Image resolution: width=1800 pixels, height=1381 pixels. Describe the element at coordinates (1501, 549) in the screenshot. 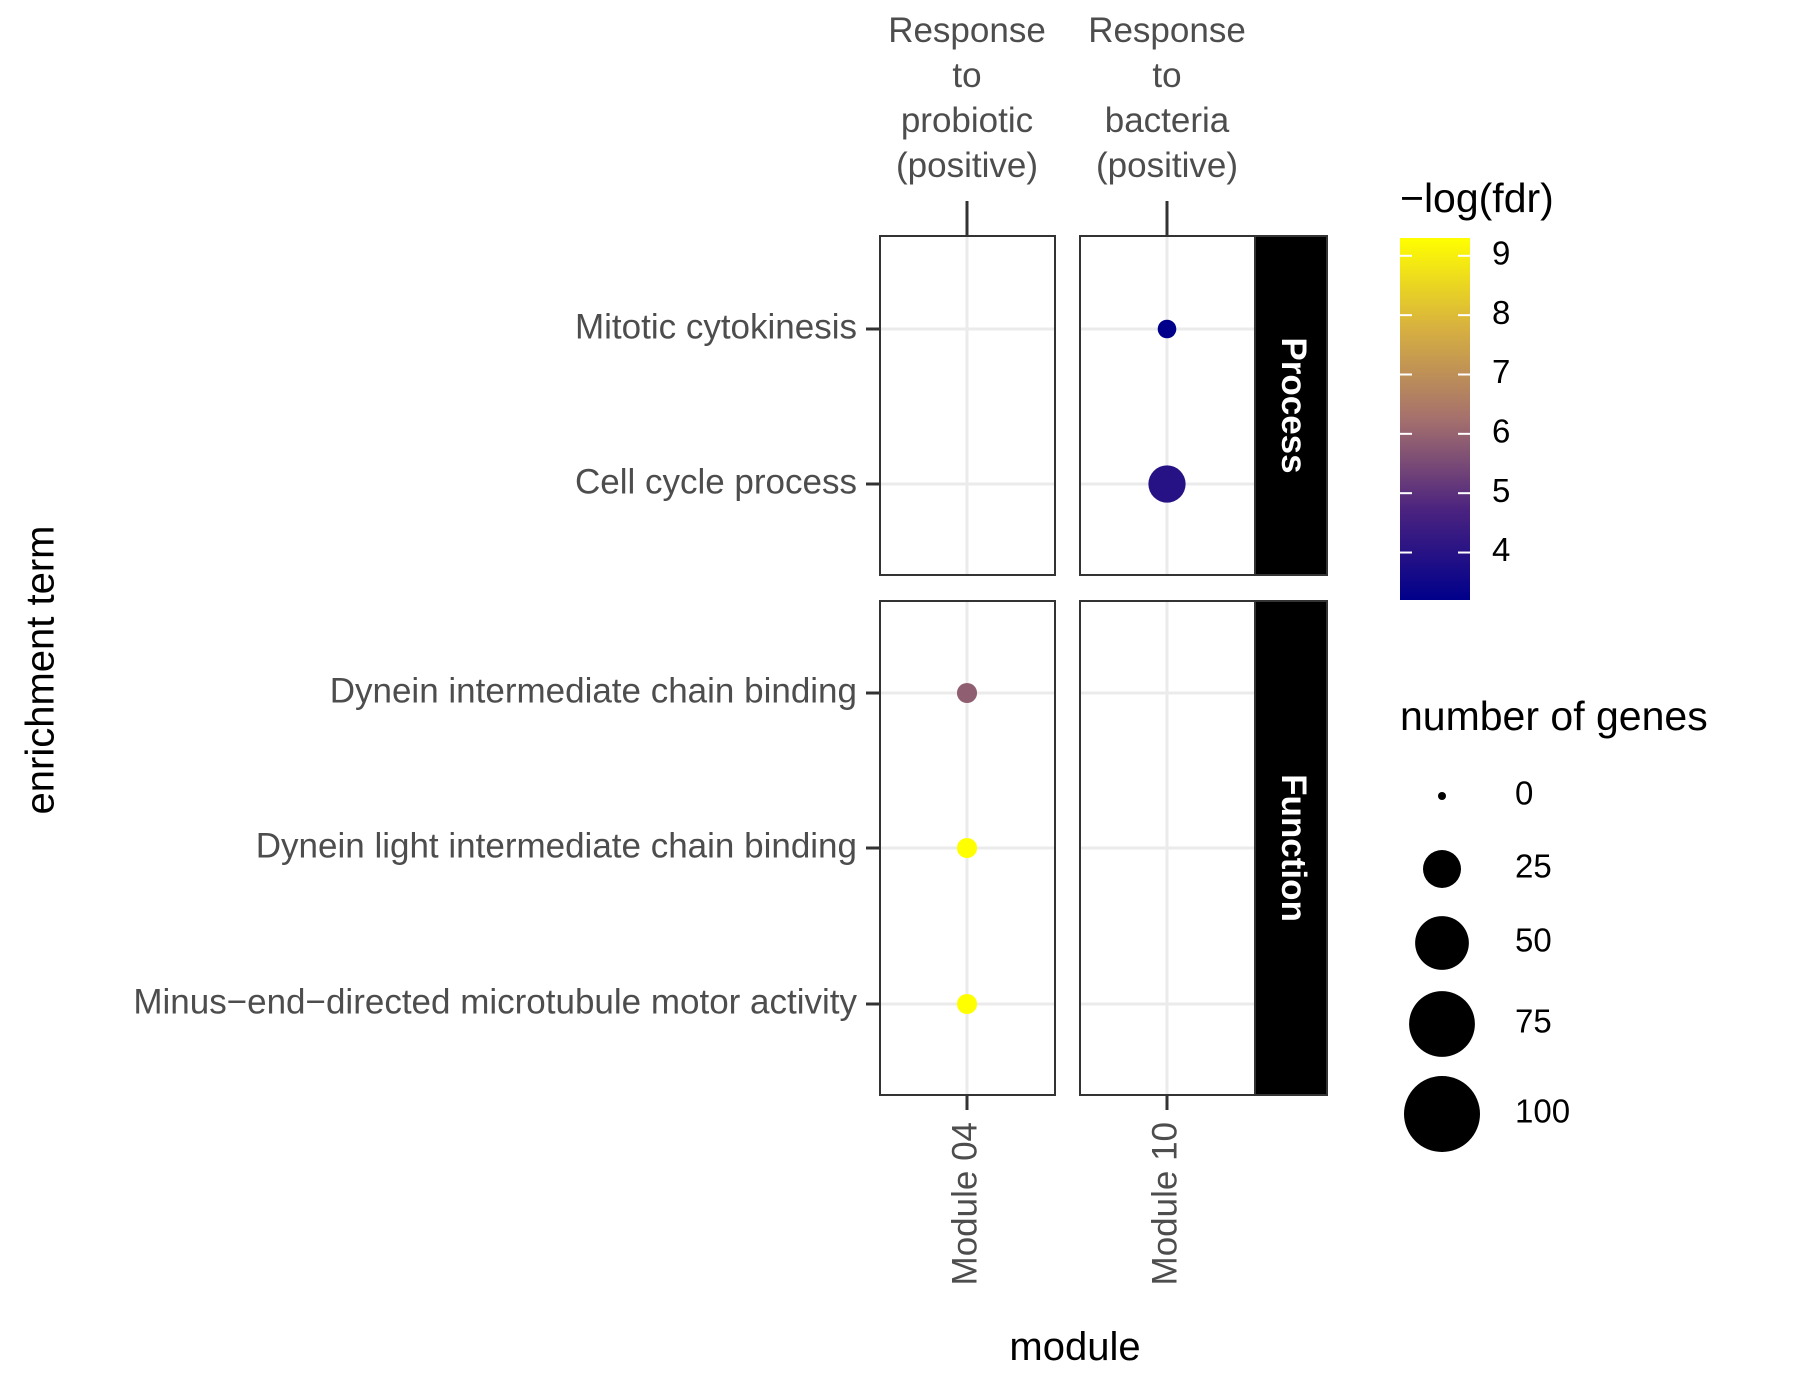

I see `colorbar-label: 4` at that location.